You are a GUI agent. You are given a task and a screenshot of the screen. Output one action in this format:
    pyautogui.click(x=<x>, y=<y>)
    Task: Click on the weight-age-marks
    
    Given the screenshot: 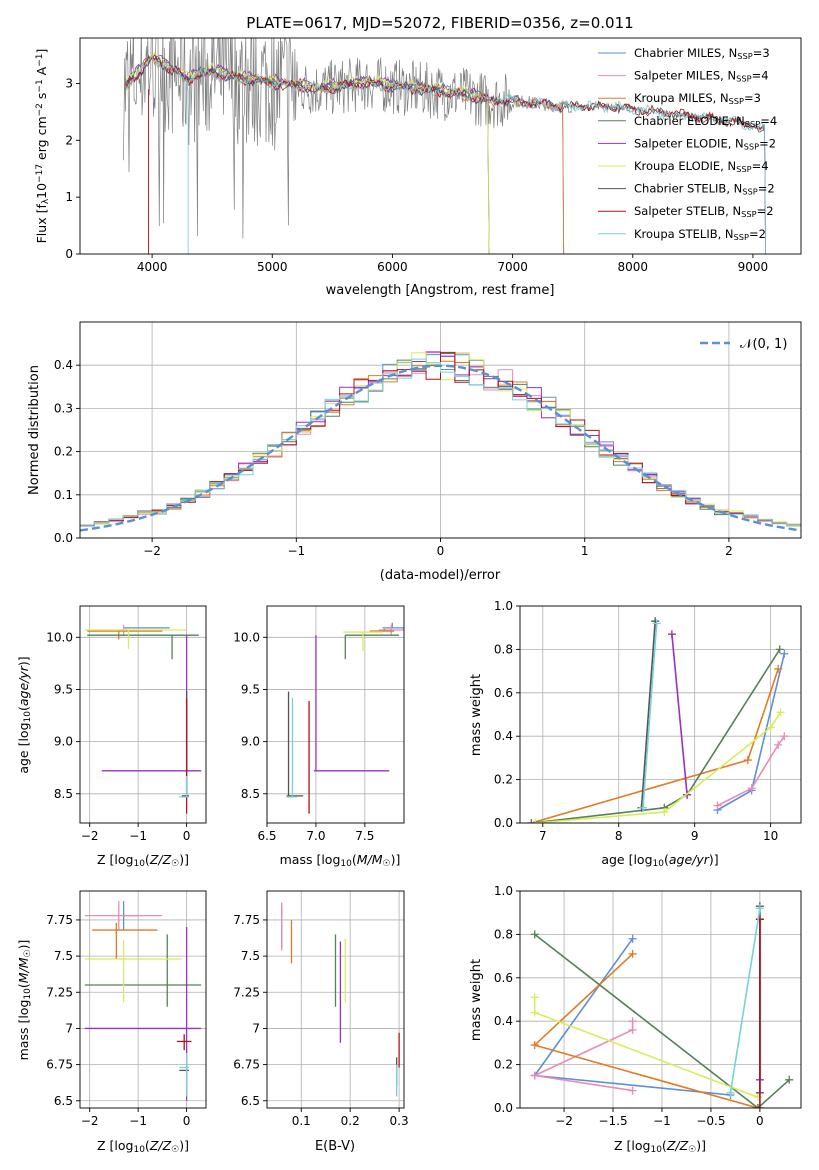 What is the action you would take?
    pyautogui.click(x=658, y=720)
    